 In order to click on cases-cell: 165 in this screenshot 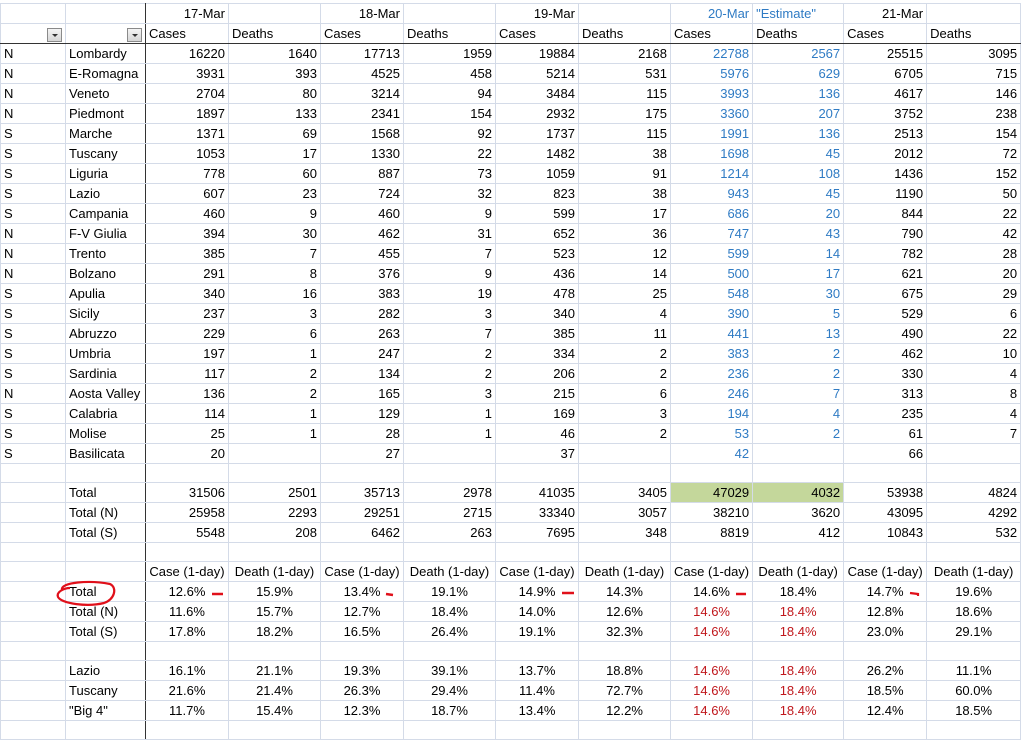, I will do `click(362, 393)`.